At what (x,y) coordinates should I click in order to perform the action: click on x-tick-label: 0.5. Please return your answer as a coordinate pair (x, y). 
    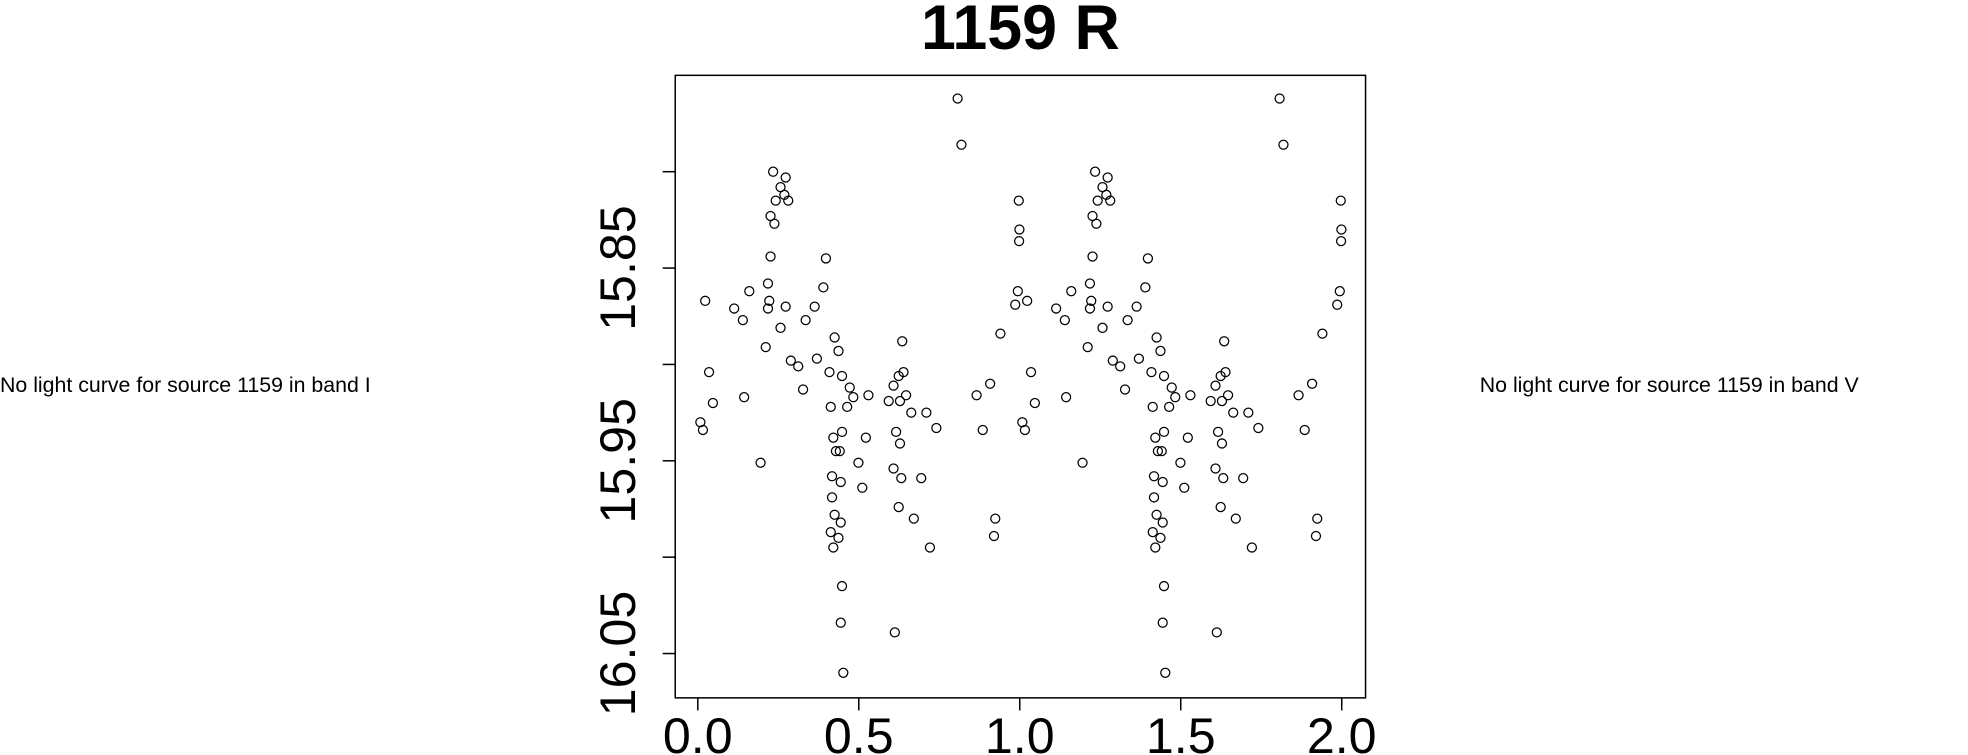
    Looking at the image, I should click on (859, 731).